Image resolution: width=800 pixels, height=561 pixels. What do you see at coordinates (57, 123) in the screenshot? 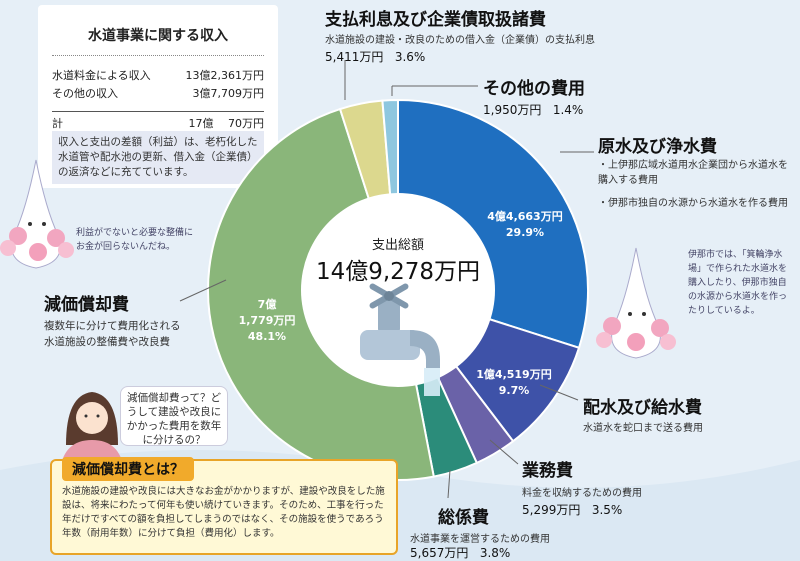
I see `income-total-label: 計` at bounding box center [57, 123].